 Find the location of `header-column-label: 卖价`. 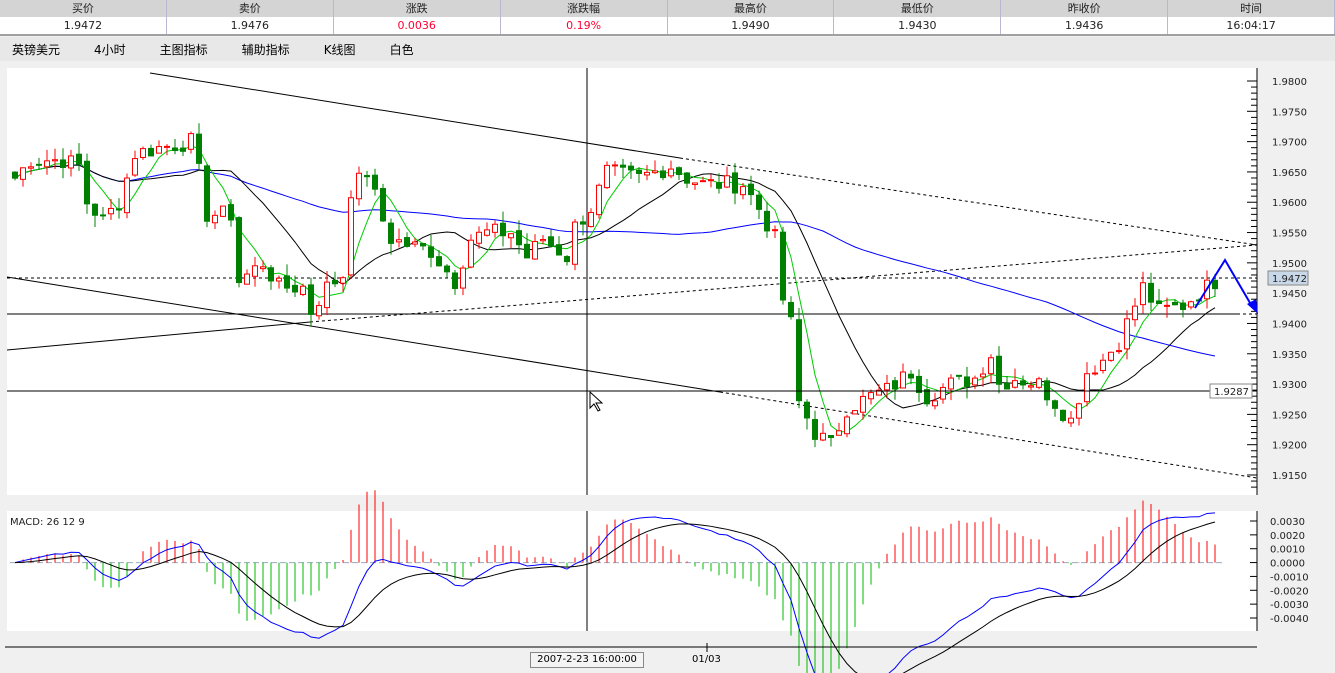

header-column-label: 卖价 is located at coordinates (250, 8).